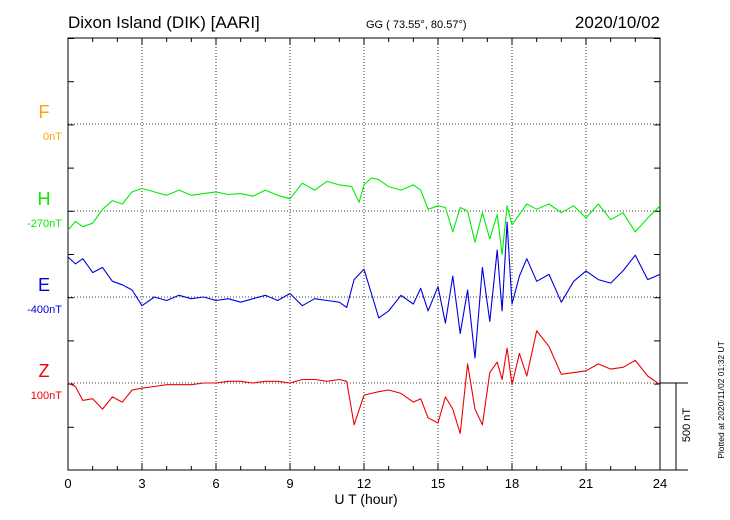 The width and height of the screenshot is (730, 520). What do you see at coordinates (512, 483) in the screenshot?
I see `x-tick-label: 18` at bounding box center [512, 483].